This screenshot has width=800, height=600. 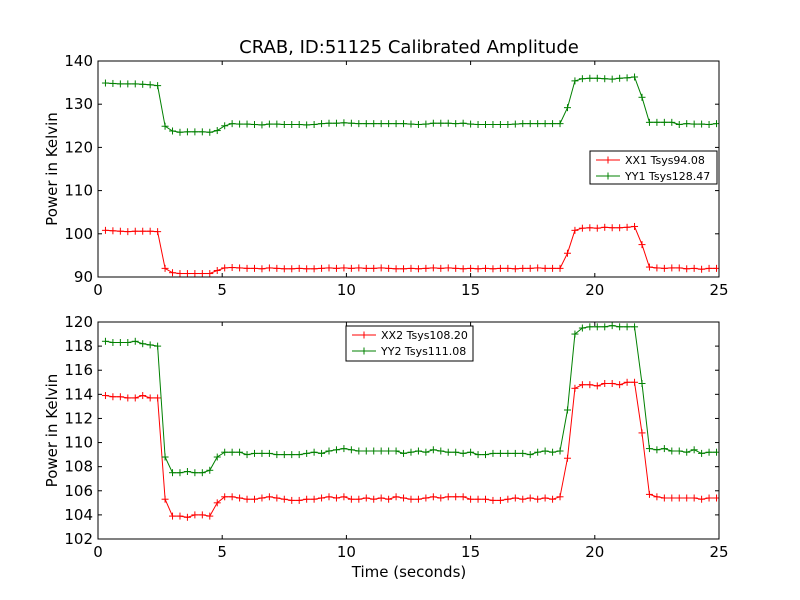 I want to click on y-tick-label: 112, so click(x=78, y=418).